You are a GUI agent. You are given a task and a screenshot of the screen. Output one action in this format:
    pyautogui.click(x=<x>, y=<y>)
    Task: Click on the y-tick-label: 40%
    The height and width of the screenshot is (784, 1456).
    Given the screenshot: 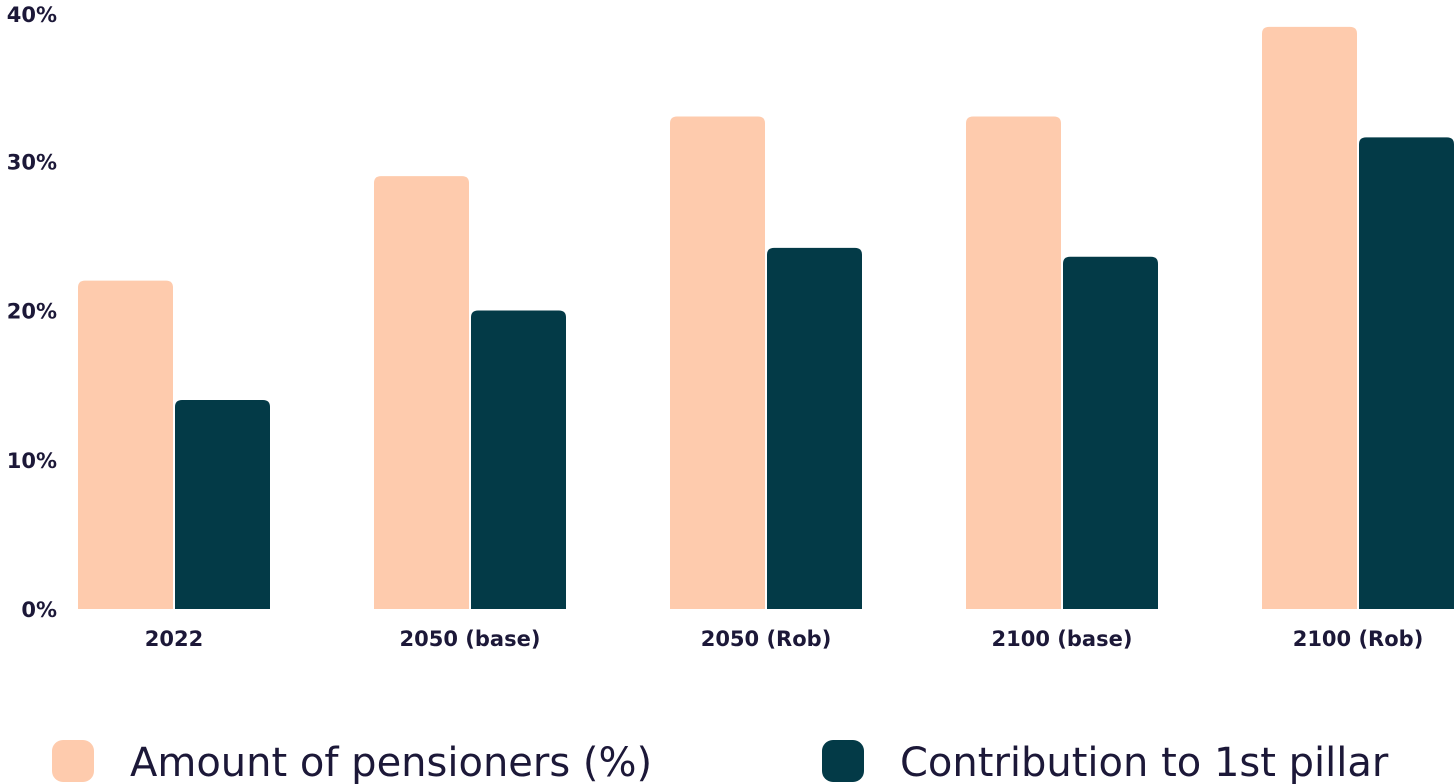 What is the action you would take?
    pyautogui.click(x=32, y=15)
    